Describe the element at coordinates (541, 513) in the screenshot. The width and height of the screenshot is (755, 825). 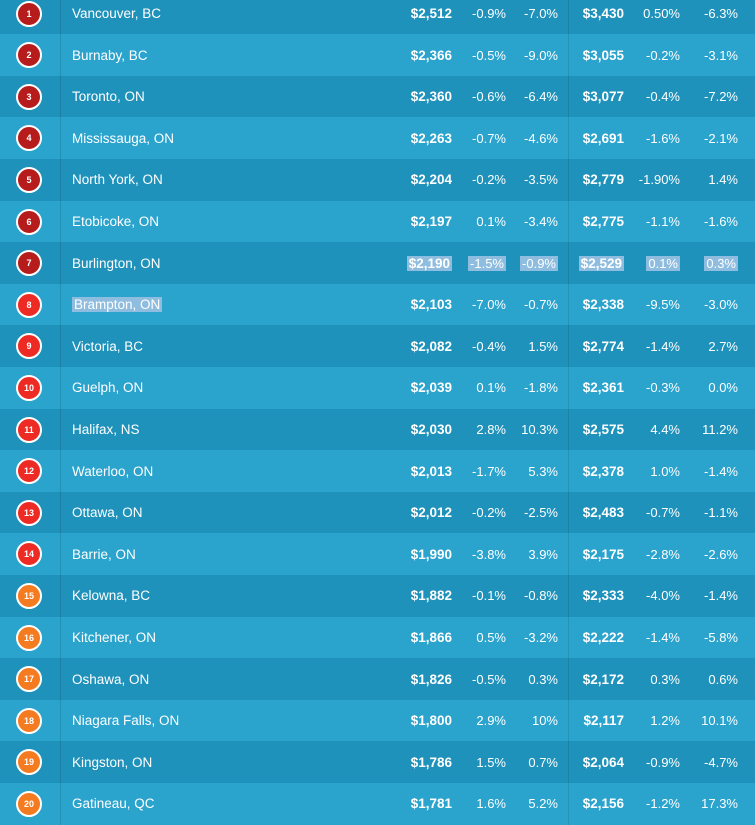
I see `yearly-change-one-bedroom: -2.5%` at that location.